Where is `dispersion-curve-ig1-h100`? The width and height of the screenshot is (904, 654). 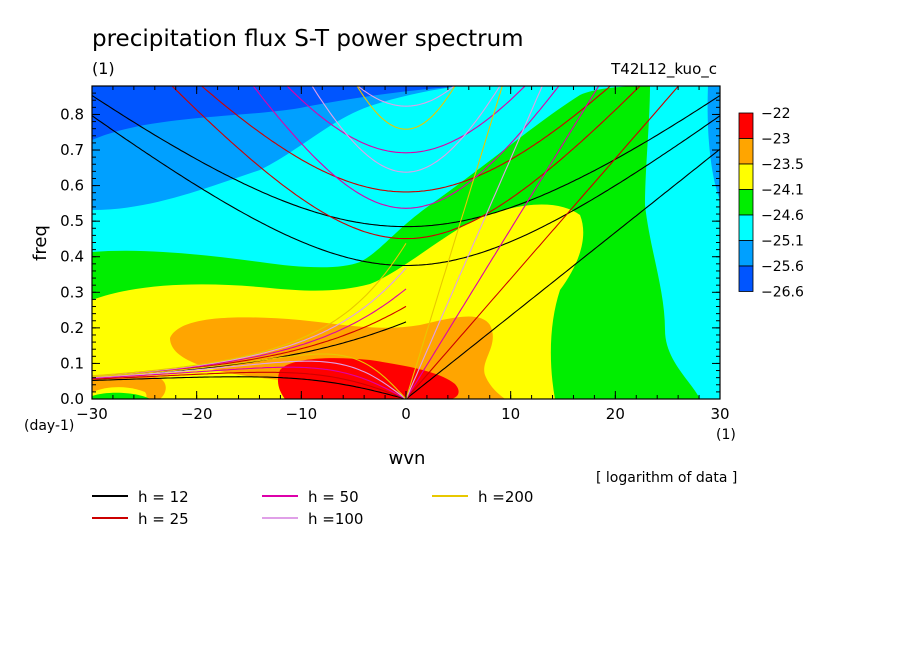
dispersion-curve-ig1-h100 is located at coordinates (406, 129).